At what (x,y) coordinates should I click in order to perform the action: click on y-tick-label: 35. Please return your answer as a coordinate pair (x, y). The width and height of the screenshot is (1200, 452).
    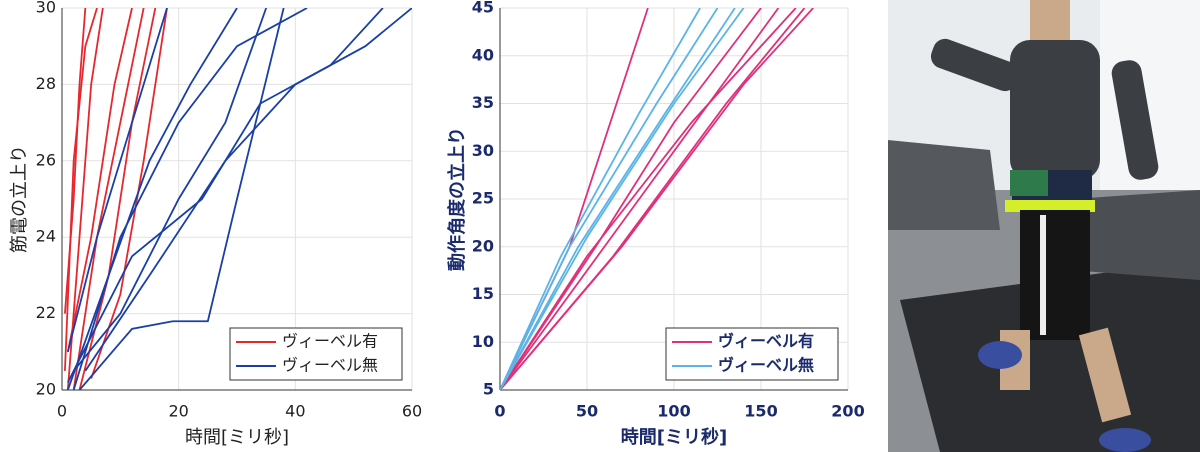
    Looking at the image, I should click on (483, 102).